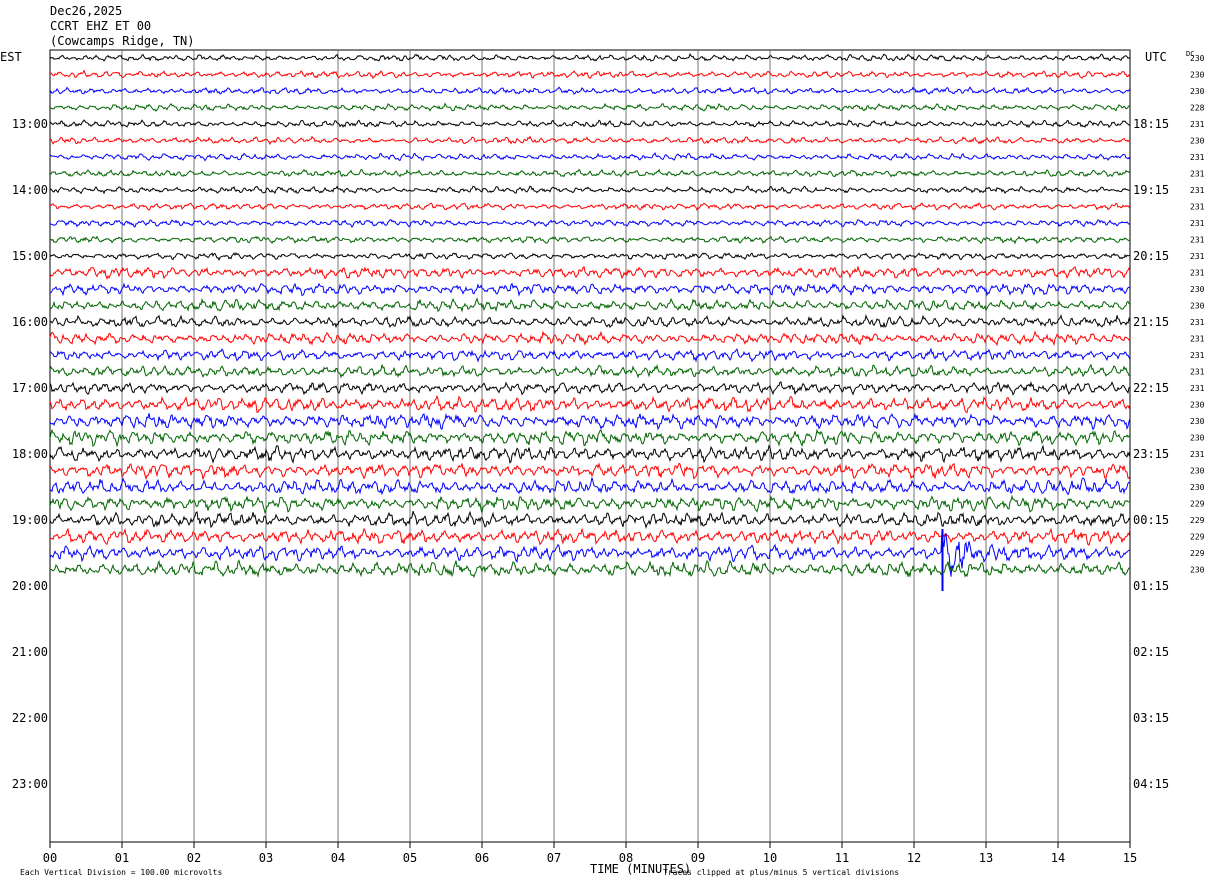 This screenshot has height=886, width=1210. What do you see at coordinates (122, 858) in the screenshot?
I see `x-tick-label: 01` at bounding box center [122, 858].